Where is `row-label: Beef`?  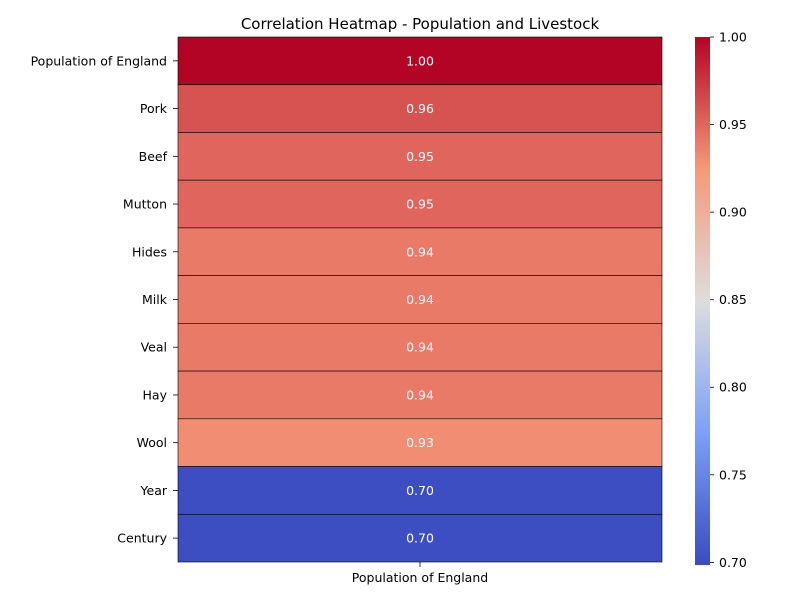
row-label: Beef is located at coordinates (153, 156).